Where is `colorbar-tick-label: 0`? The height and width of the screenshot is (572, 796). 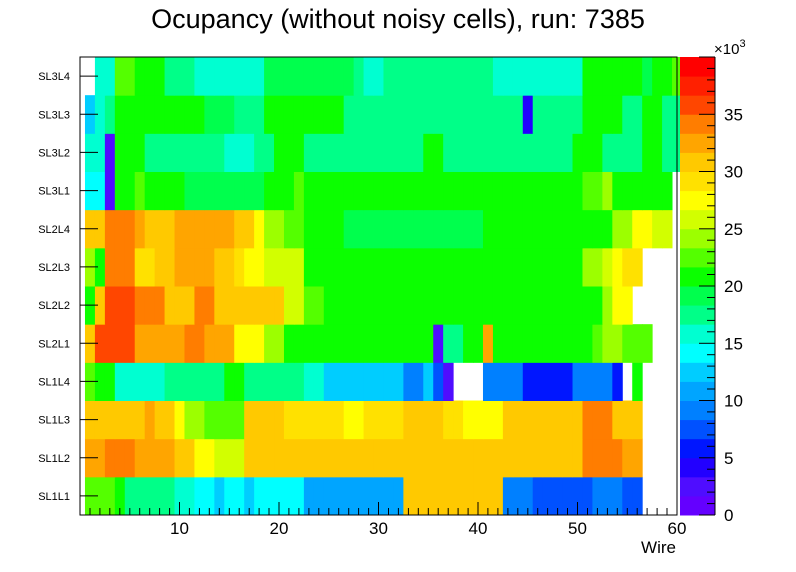
colorbar-tick-label: 0 is located at coordinates (728, 515).